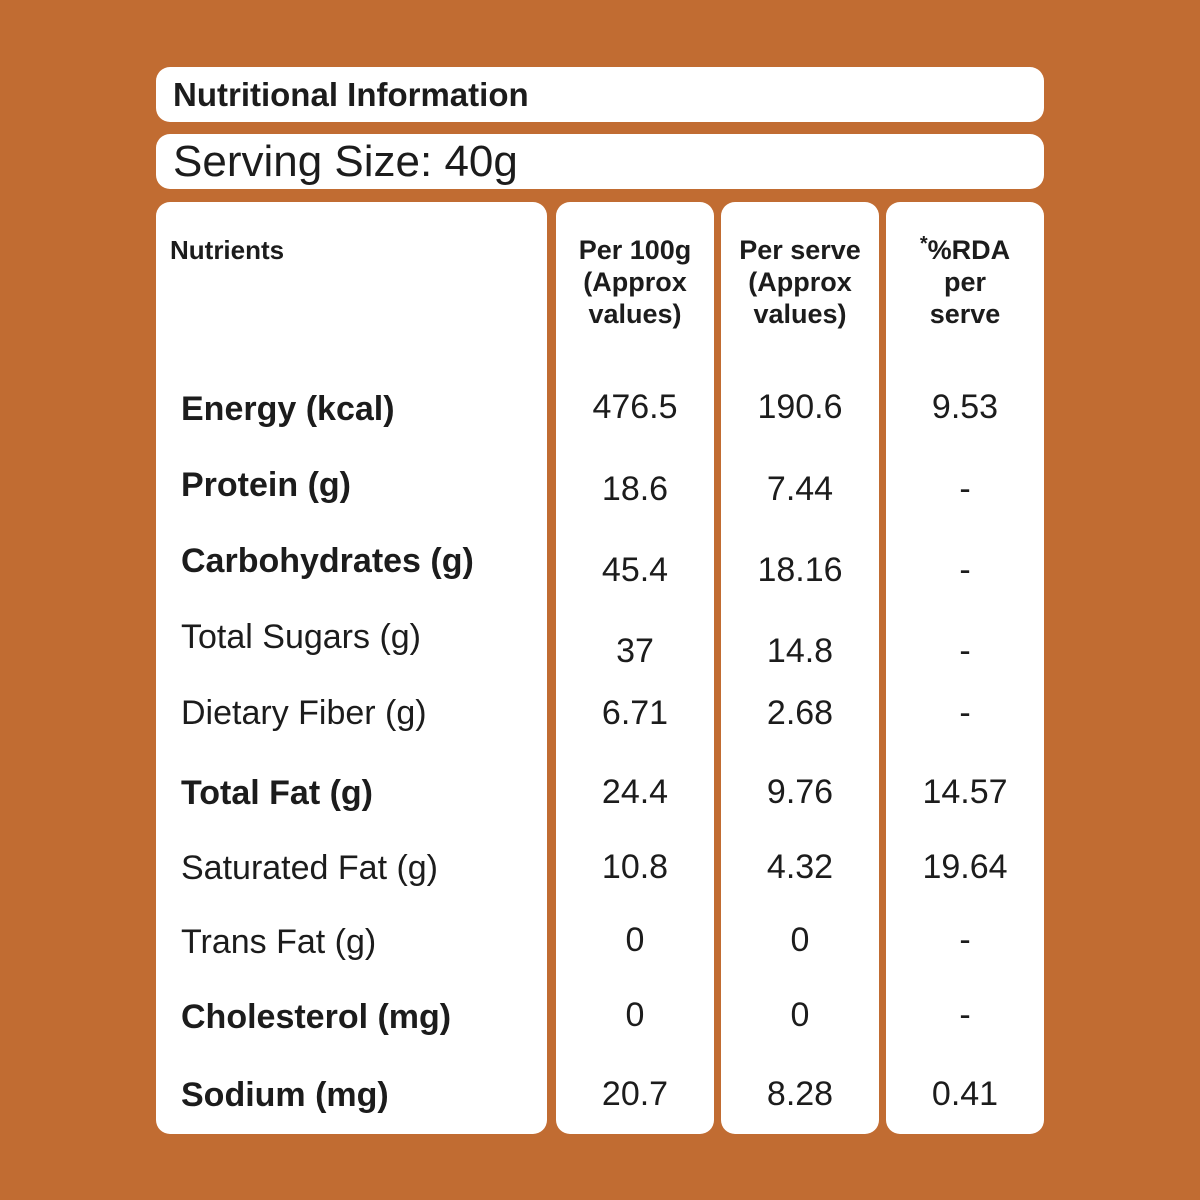 The width and height of the screenshot is (1200, 1200). Describe the element at coordinates (635, 713) in the screenshot. I see `per-100g-value: 6.71` at that location.